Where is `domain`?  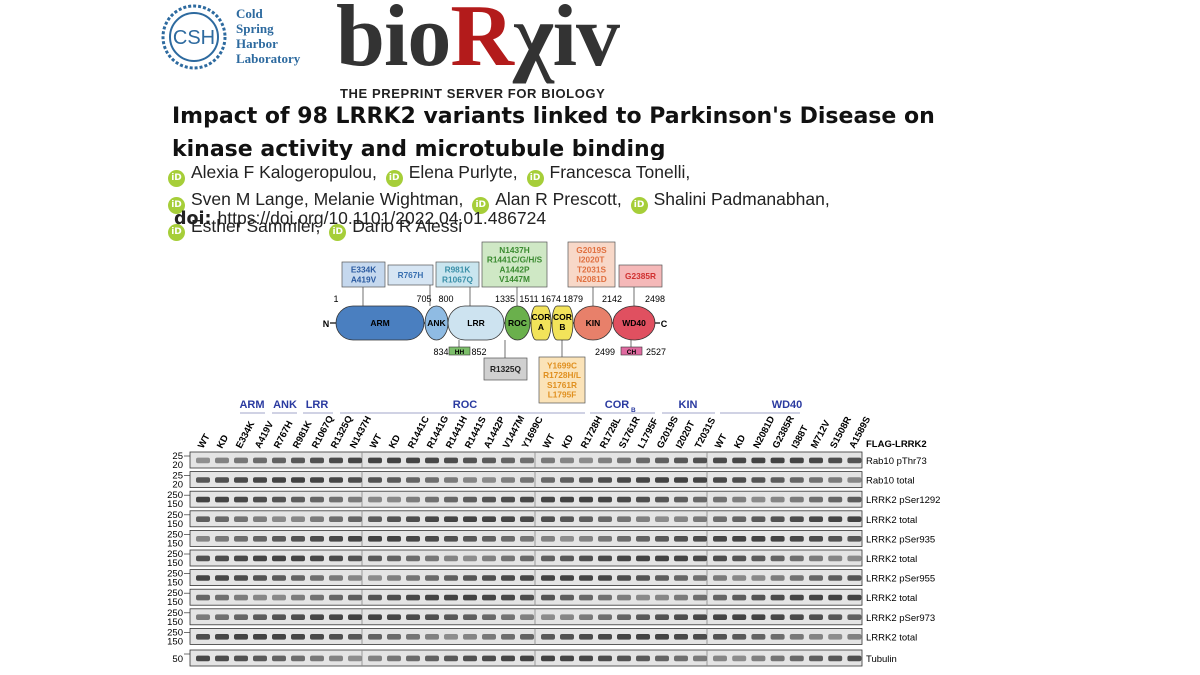
domain is located at coordinates (380, 323).